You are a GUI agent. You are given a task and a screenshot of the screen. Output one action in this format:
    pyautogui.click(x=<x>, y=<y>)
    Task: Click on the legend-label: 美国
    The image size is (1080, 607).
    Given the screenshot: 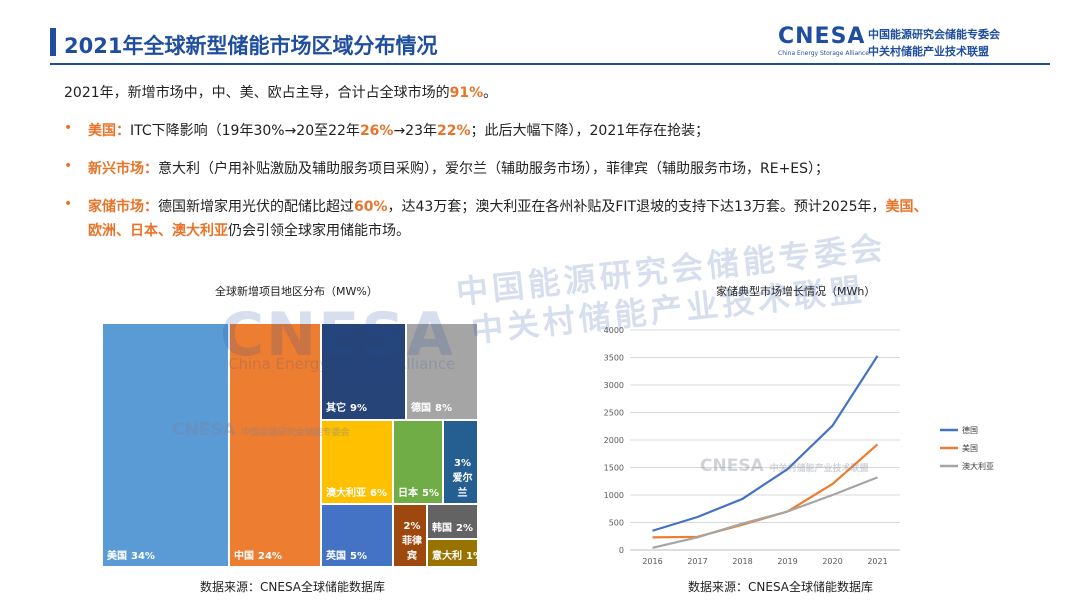 What is the action you would take?
    pyautogui.click(x=970, y=448)
    